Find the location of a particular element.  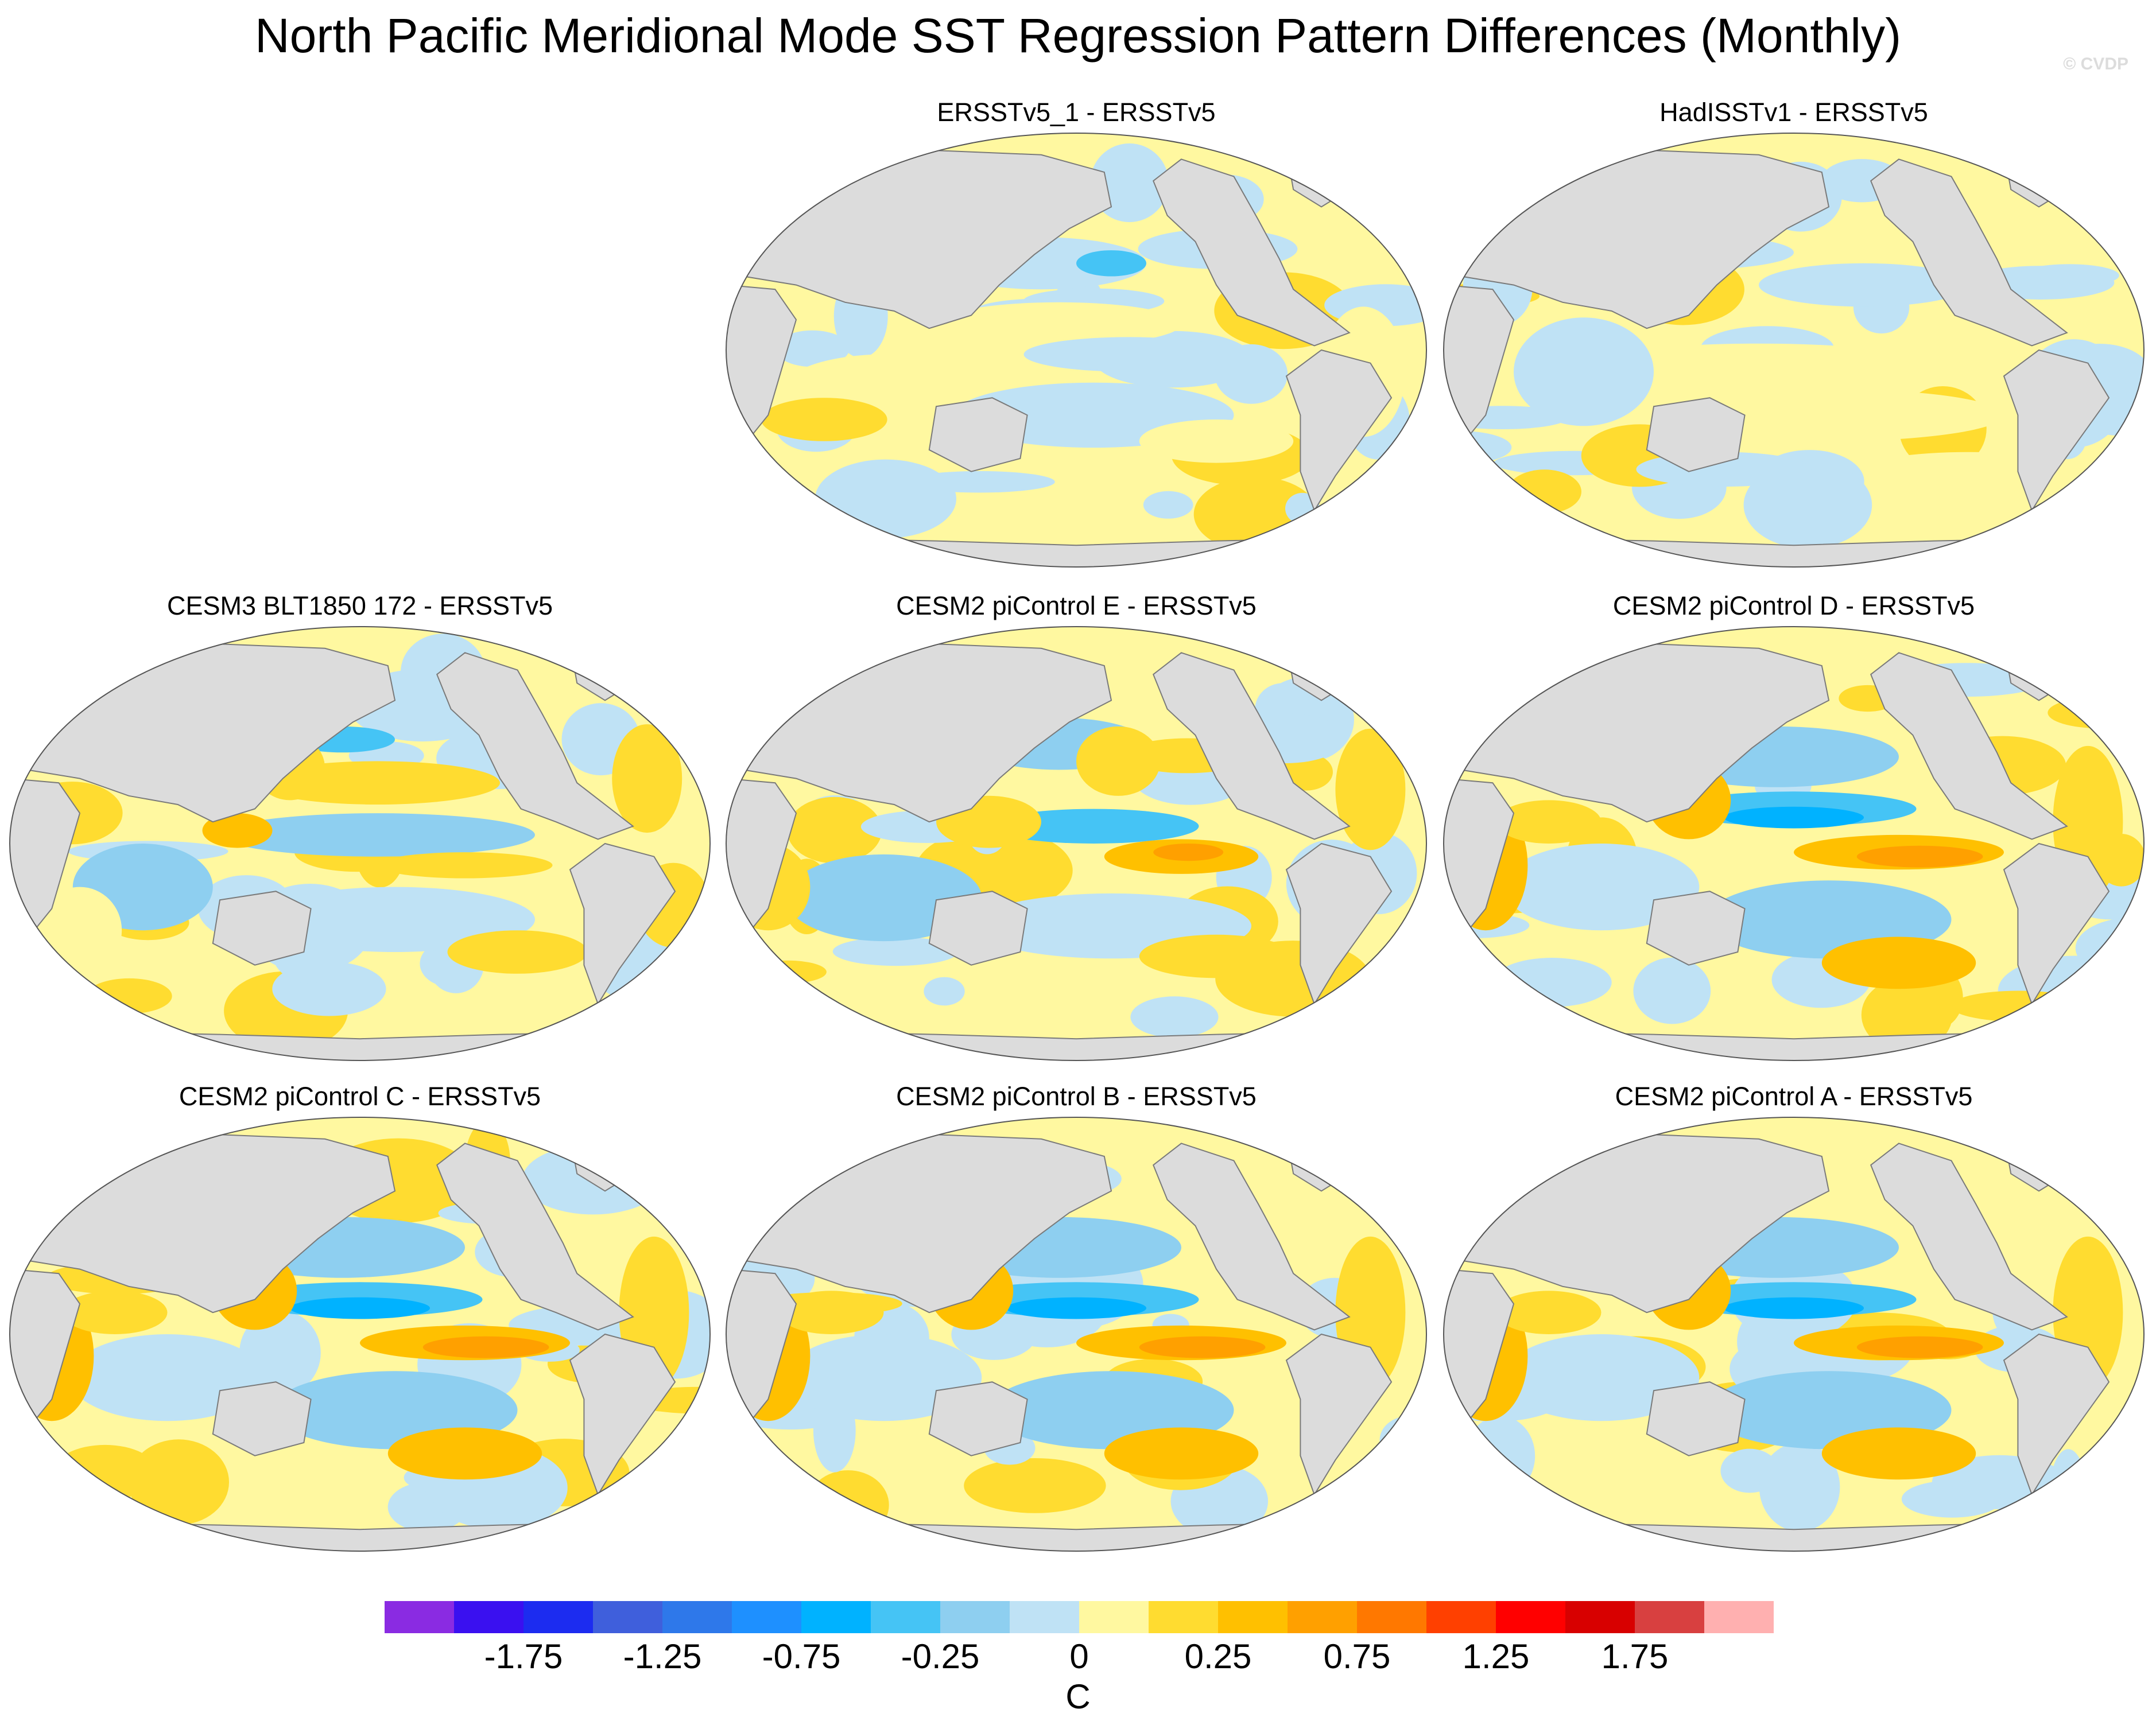

map-panel: CESM2 piControl C - ERSSTv5 is located at coordinates (360, 1317).